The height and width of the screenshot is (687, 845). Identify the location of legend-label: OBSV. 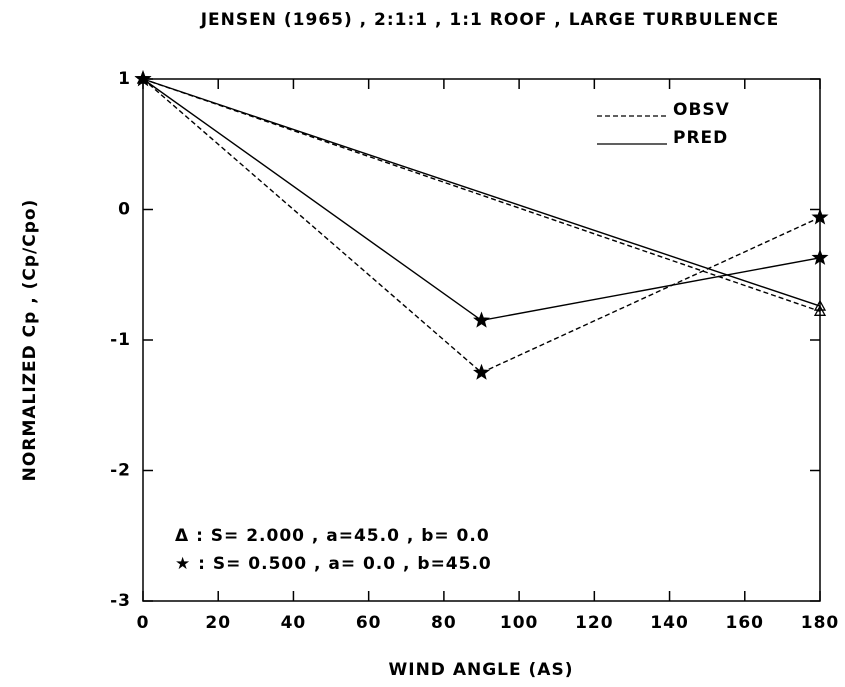
(701, 110).